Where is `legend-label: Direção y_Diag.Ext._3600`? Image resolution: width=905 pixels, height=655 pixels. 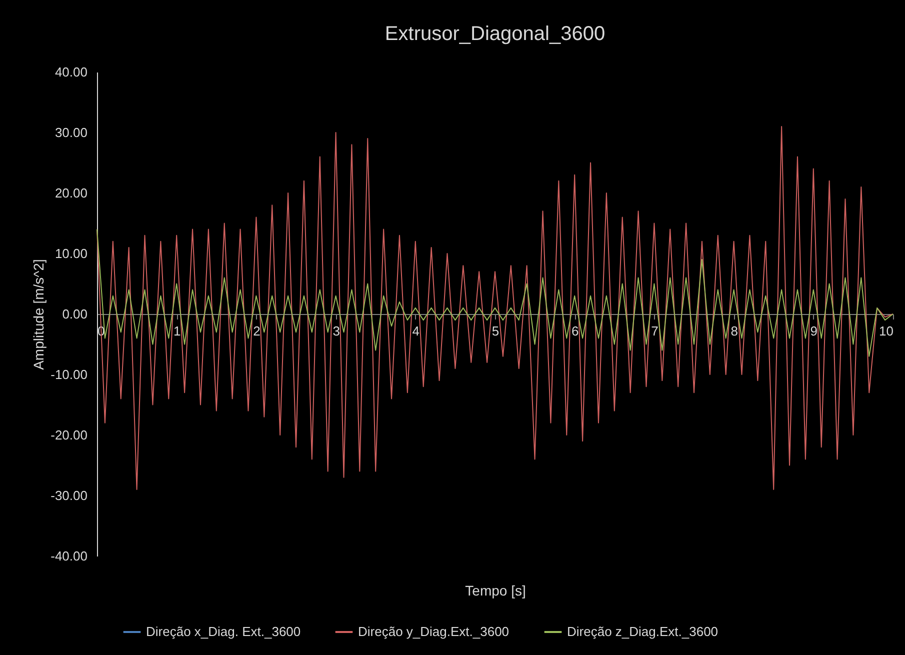
legend-label: Direção y_Diag.Ext._3600 is located at coordinates (434, 631).